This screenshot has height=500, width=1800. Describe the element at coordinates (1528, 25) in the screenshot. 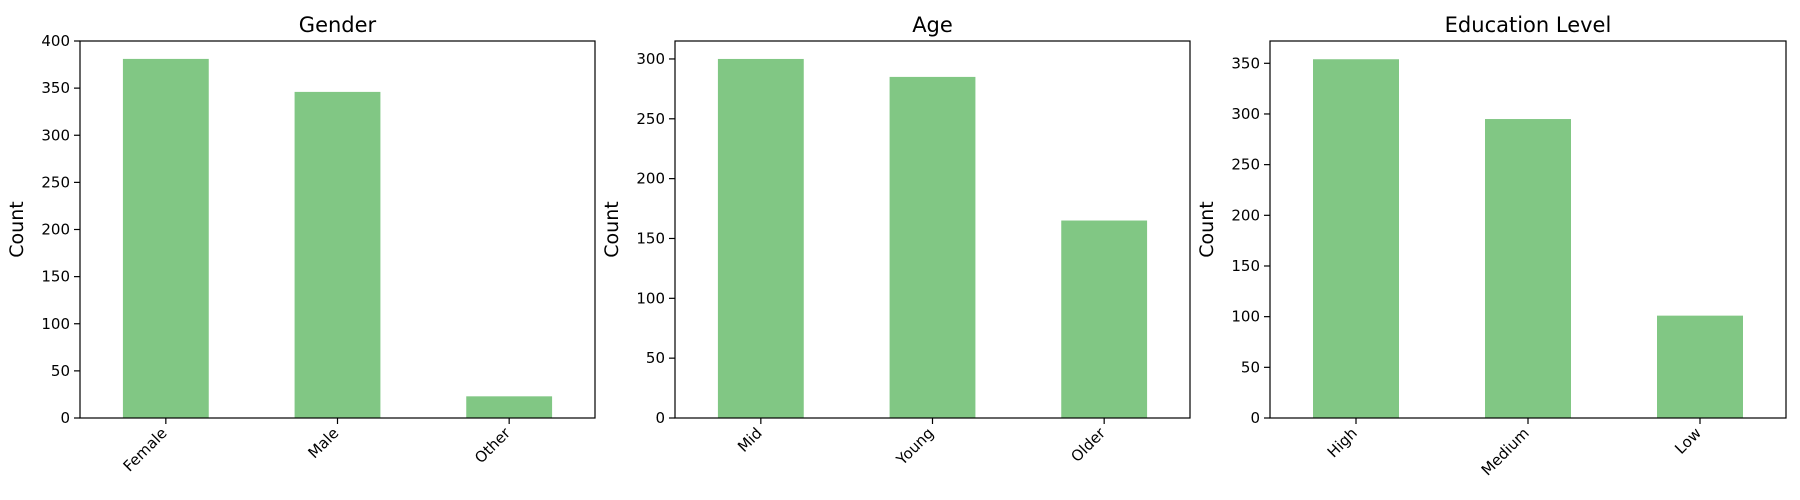

I see `chart-title: Education Level` at that location.